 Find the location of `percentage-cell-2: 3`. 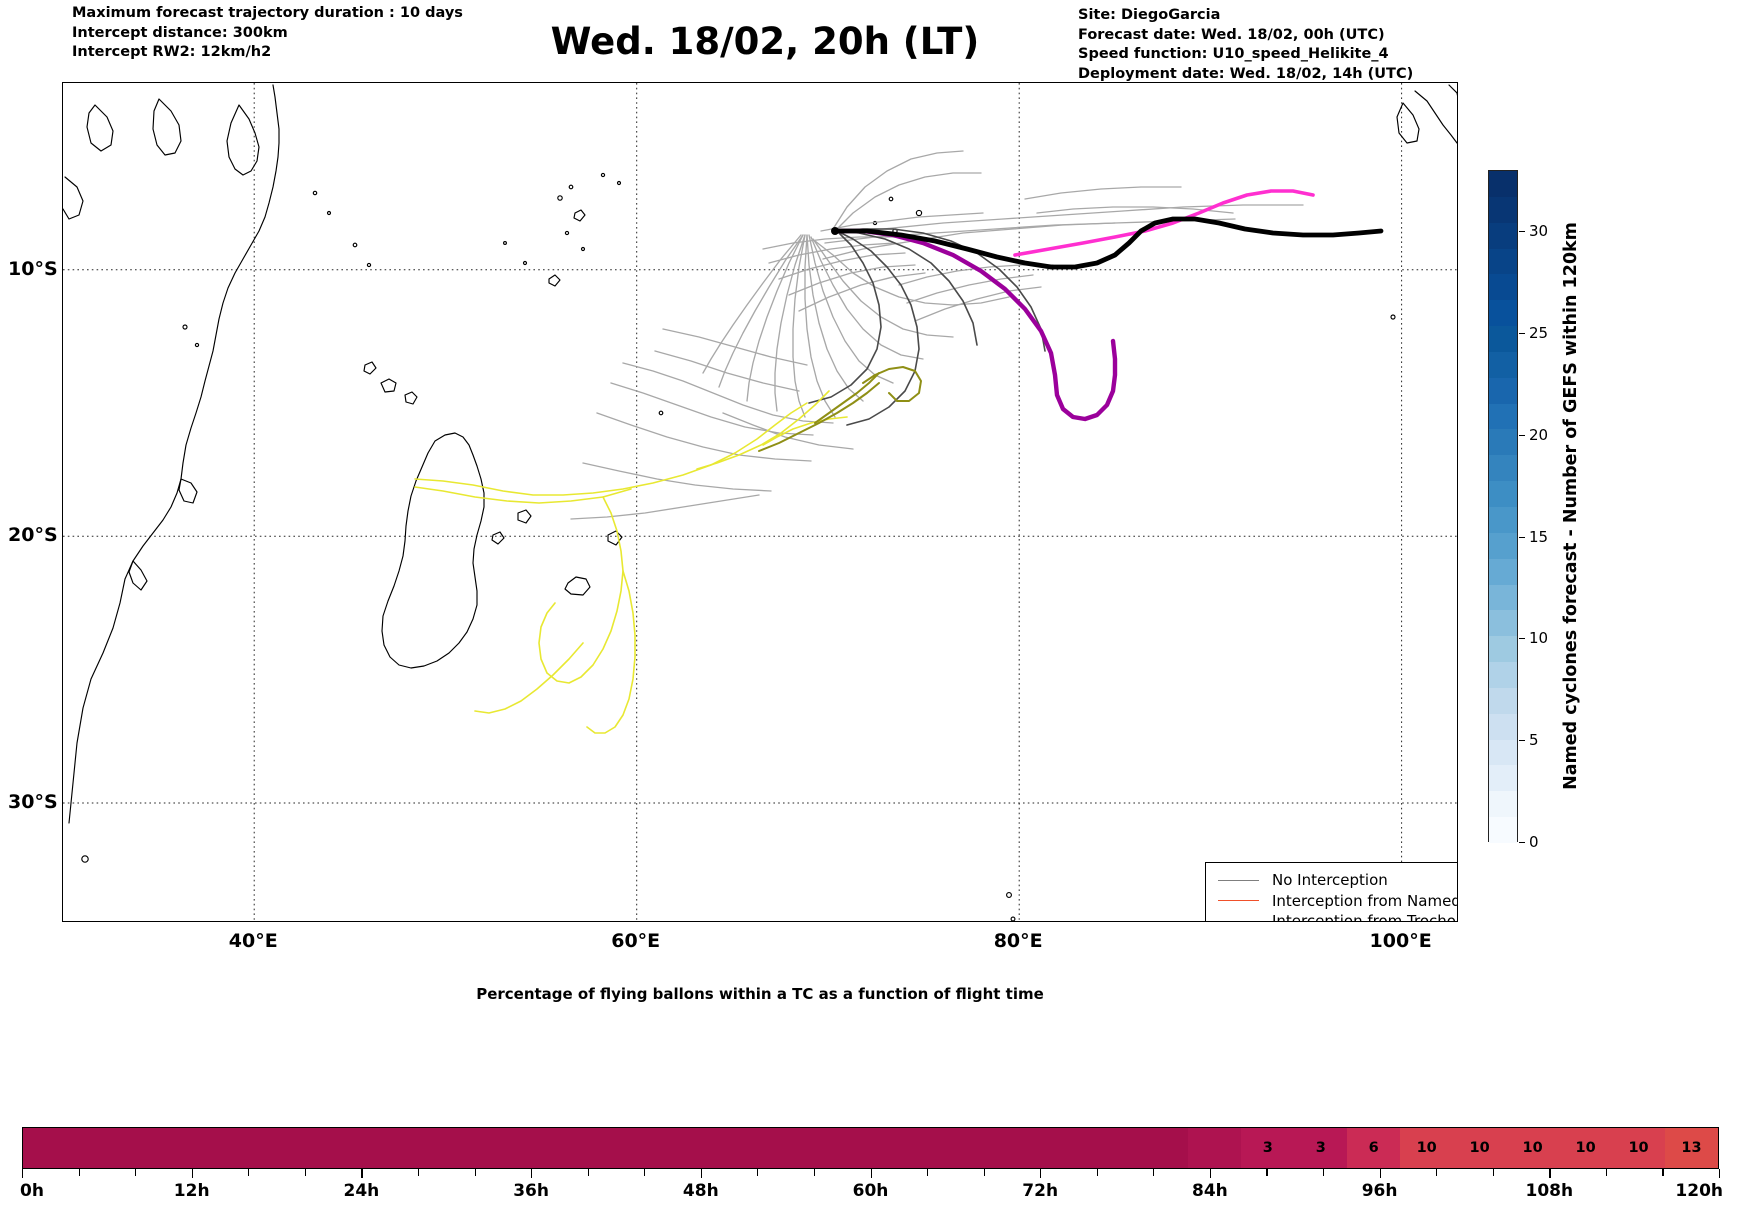

percentage-cell-2: 3 is located at coordinates (1268, 1148).